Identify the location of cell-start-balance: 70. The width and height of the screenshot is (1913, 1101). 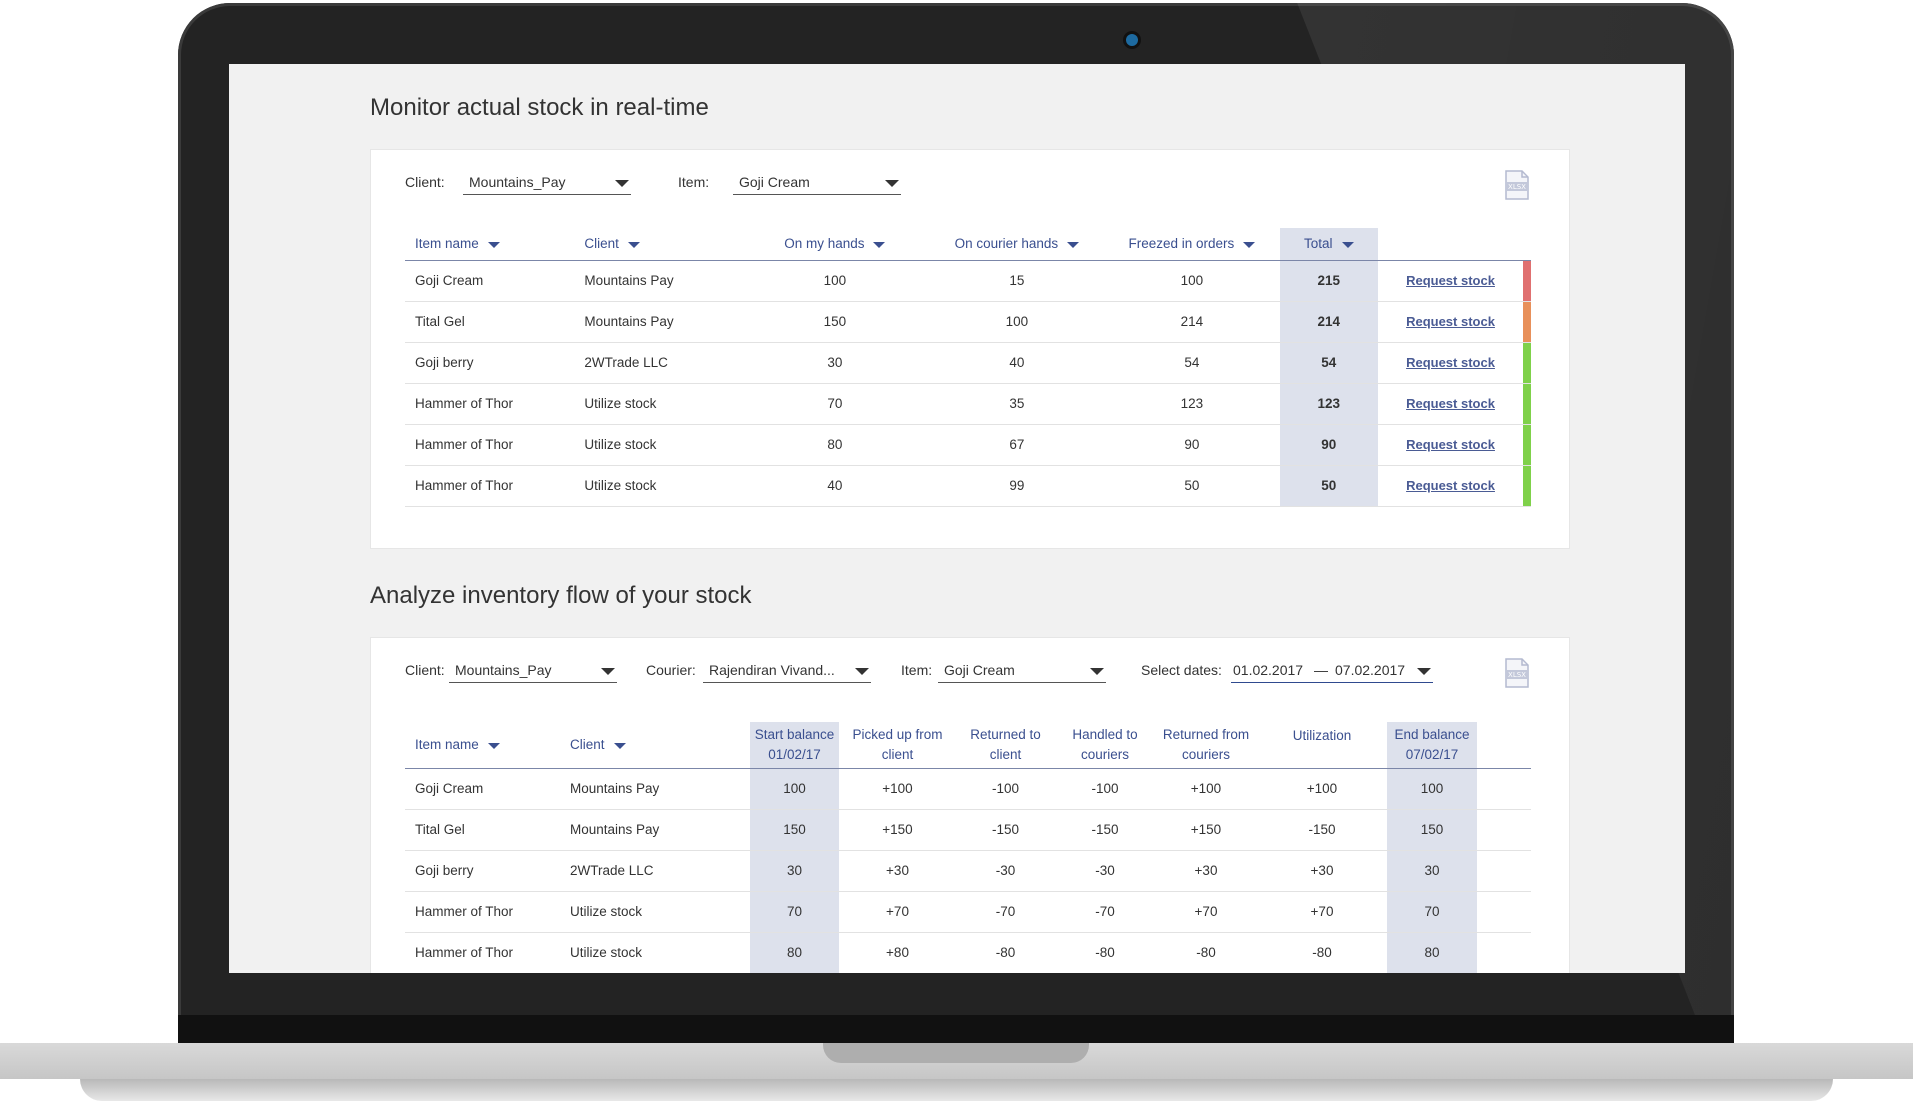
(794, 912).